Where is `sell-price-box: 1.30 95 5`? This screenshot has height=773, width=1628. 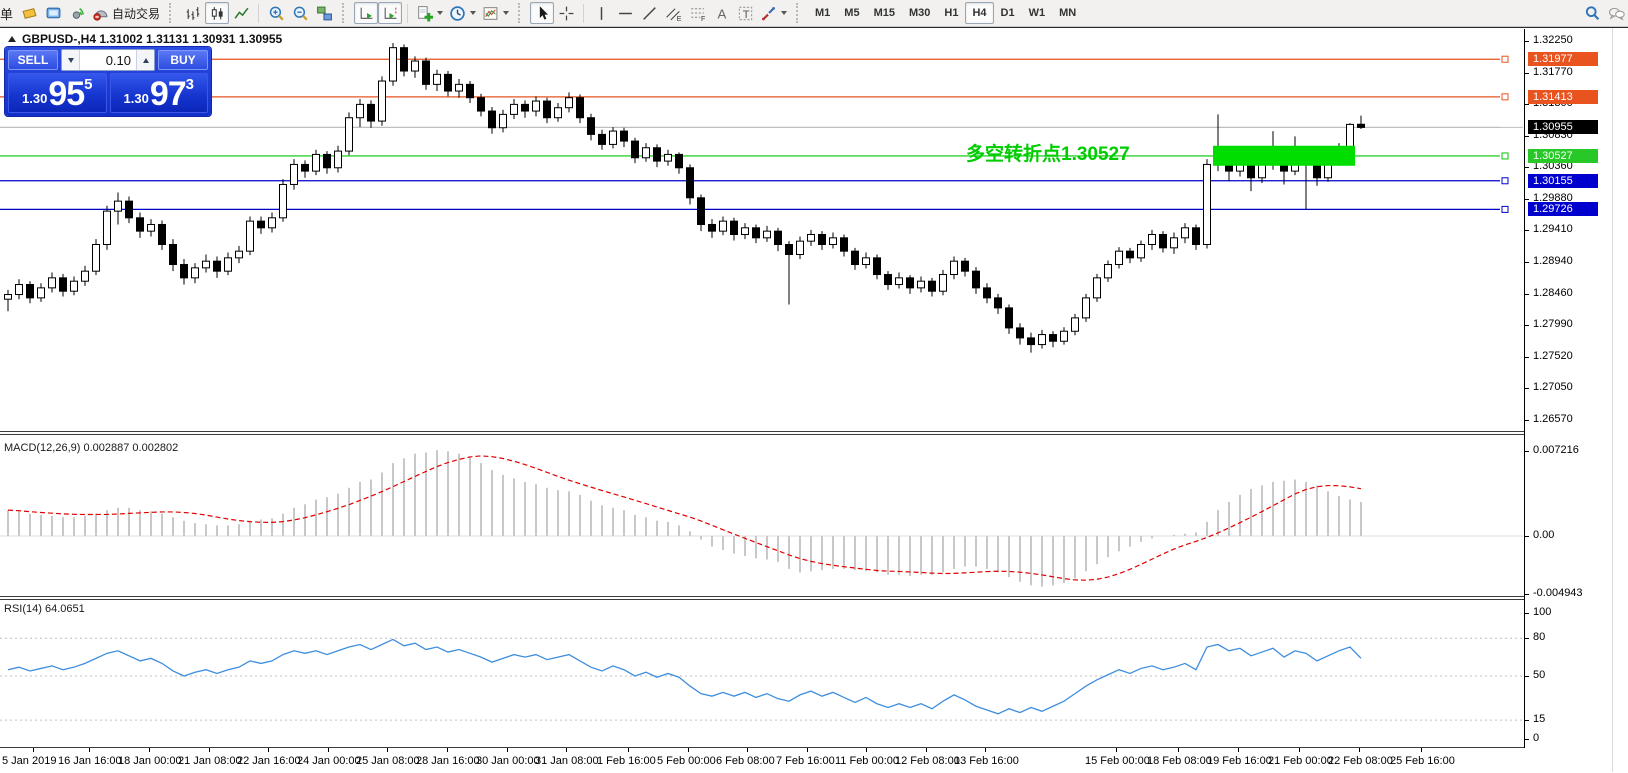
sell-price-box: 1.30 95 5 is located at coordinates (57, 93).